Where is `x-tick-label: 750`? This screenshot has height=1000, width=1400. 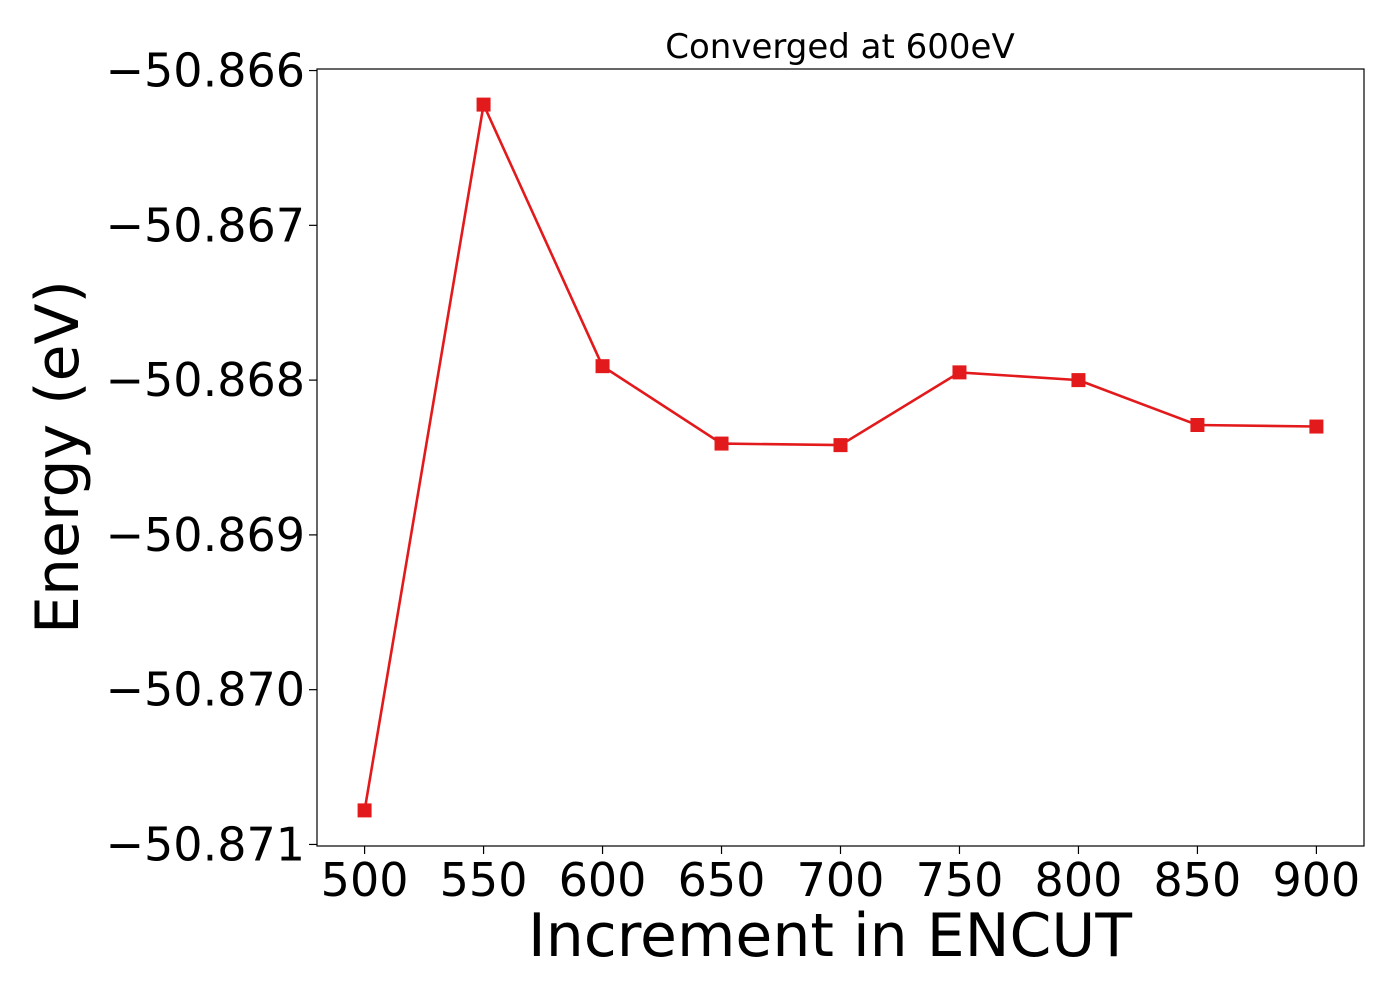
x-tick-label: 750 is located at coordinates (960, 880).